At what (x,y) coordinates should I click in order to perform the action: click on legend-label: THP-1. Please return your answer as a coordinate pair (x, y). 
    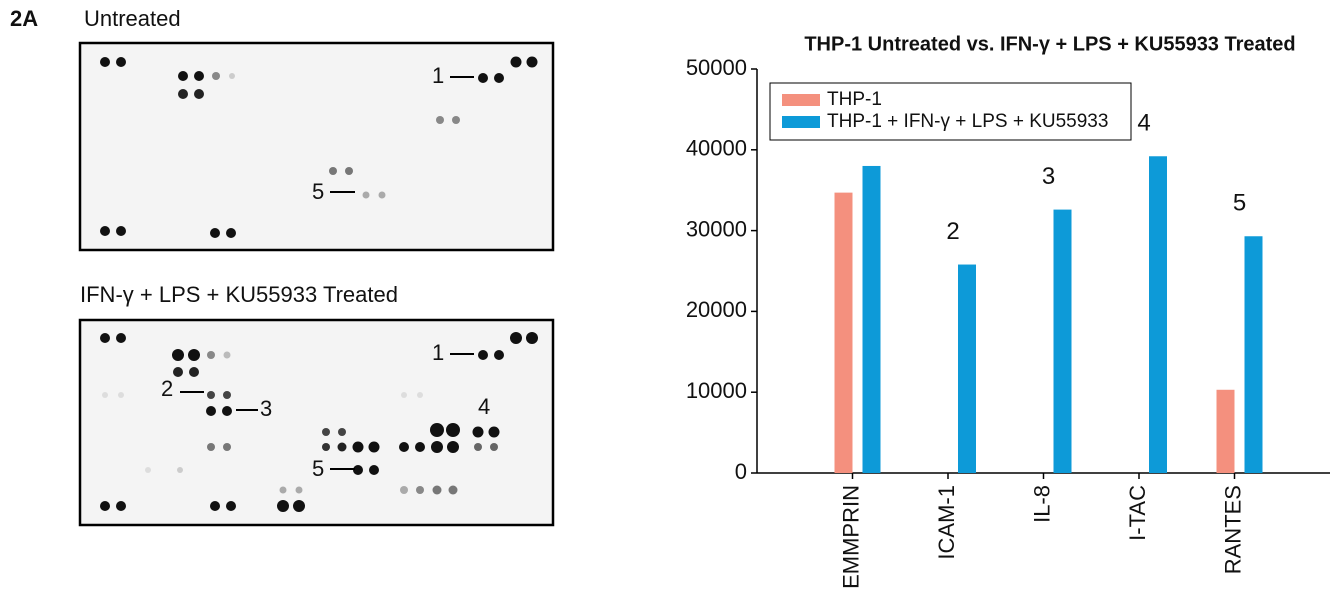
    Looking at the image, I should click on (854, 99).